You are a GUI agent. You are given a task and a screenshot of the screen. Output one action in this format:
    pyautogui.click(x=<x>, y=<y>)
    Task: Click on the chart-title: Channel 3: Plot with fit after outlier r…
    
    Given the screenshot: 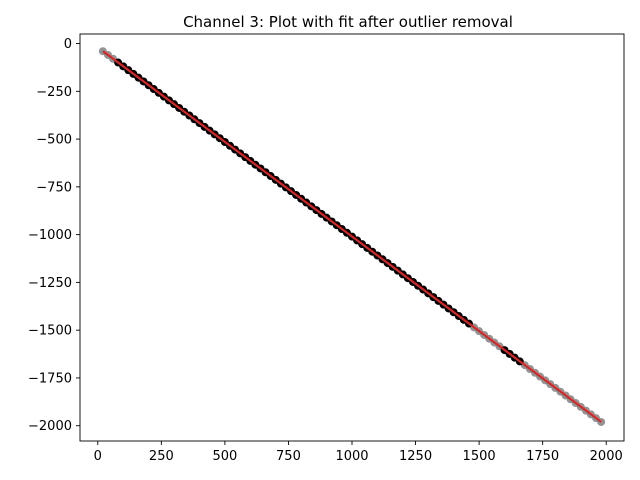 What is the action you would take?
    pyautogui.click(x=348, y=22)
    